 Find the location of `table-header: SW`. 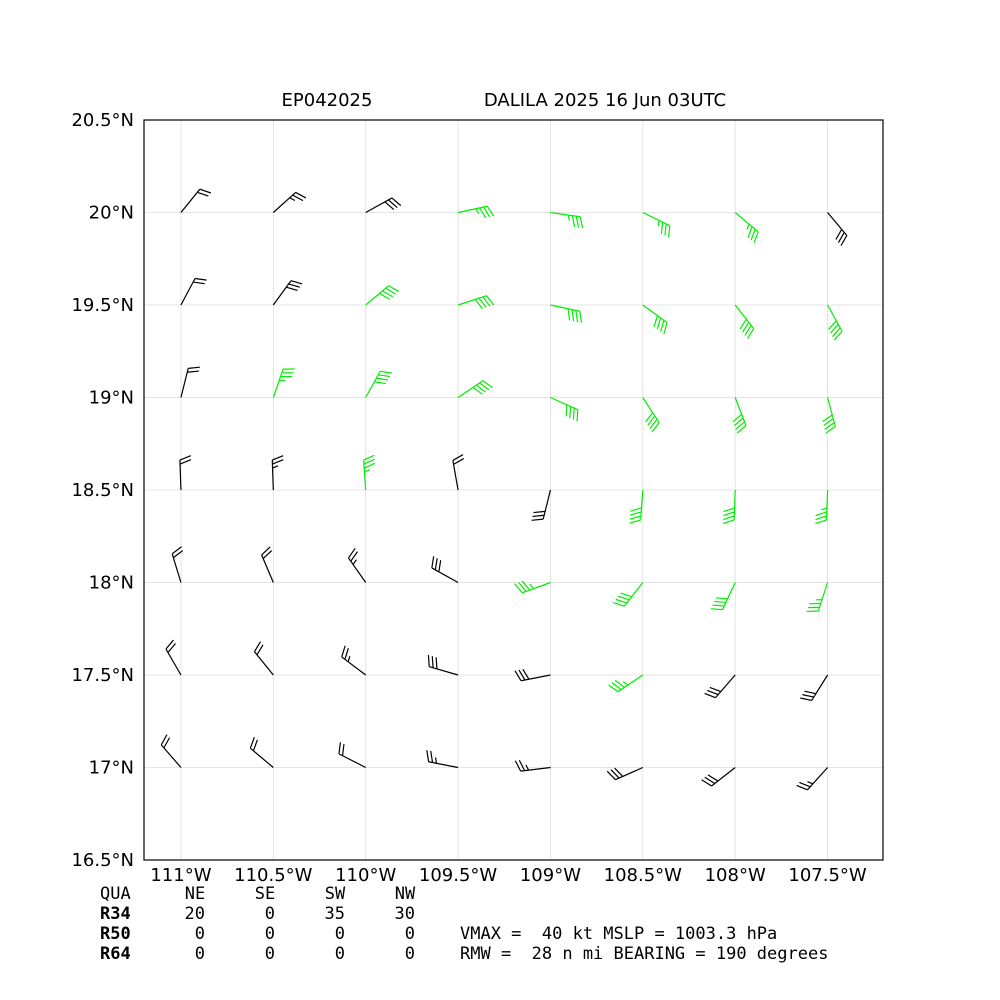

table-header: SW is located at coordinates (335, 894).